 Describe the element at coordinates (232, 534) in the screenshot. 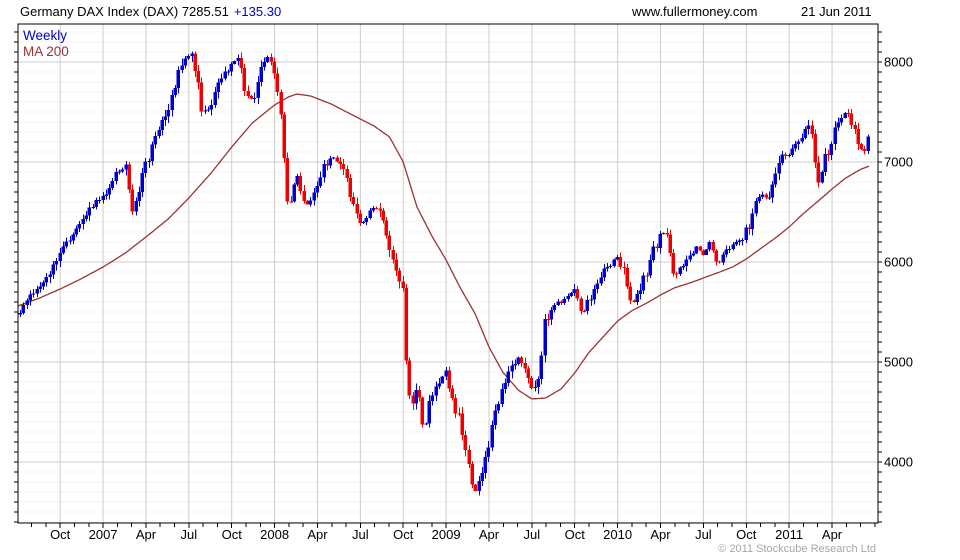

I see `x-axis-label: Oct` at that location.